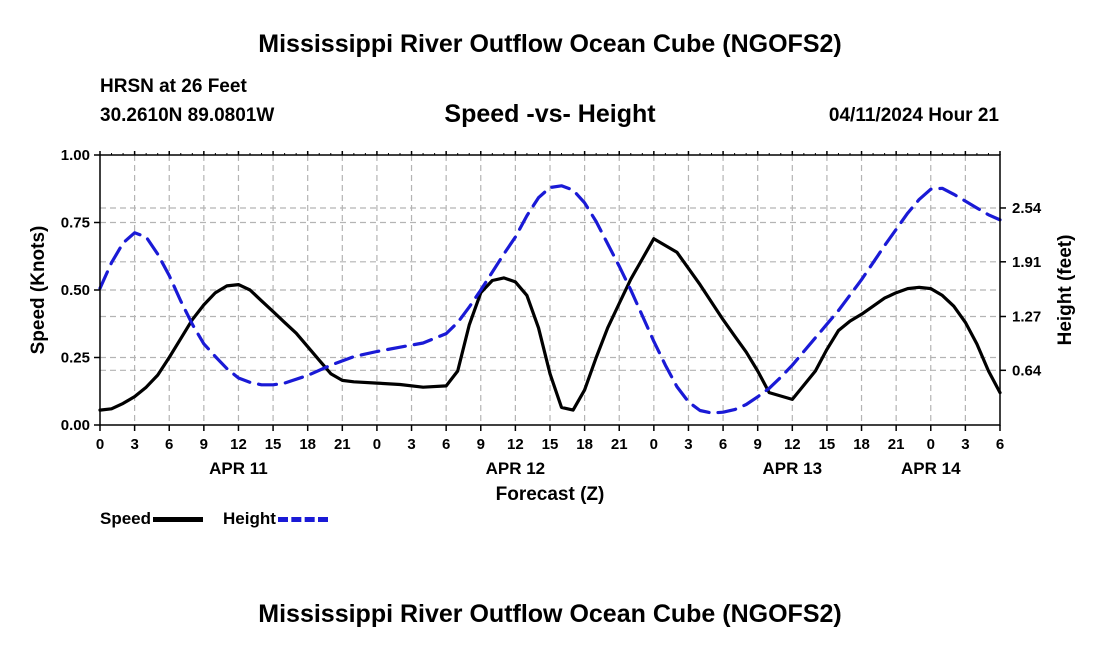  Describe the element at coordinates (75, 425) in the screenshot. I see `y-tick-label: 0.00` at that location.